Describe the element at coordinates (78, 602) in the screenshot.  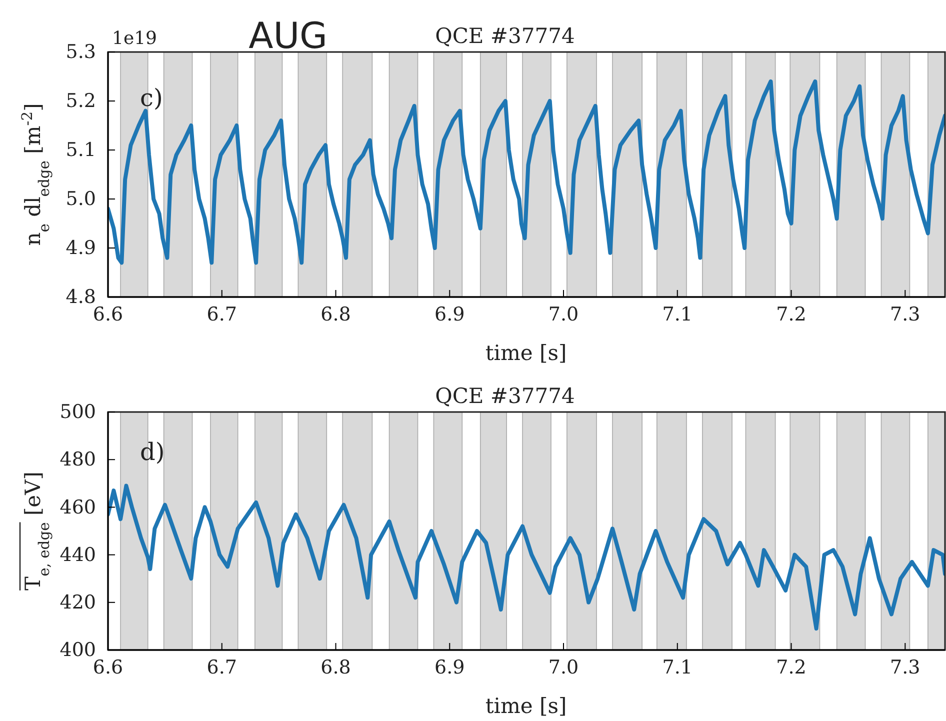
I see `y-tick-label: 420` at that location.